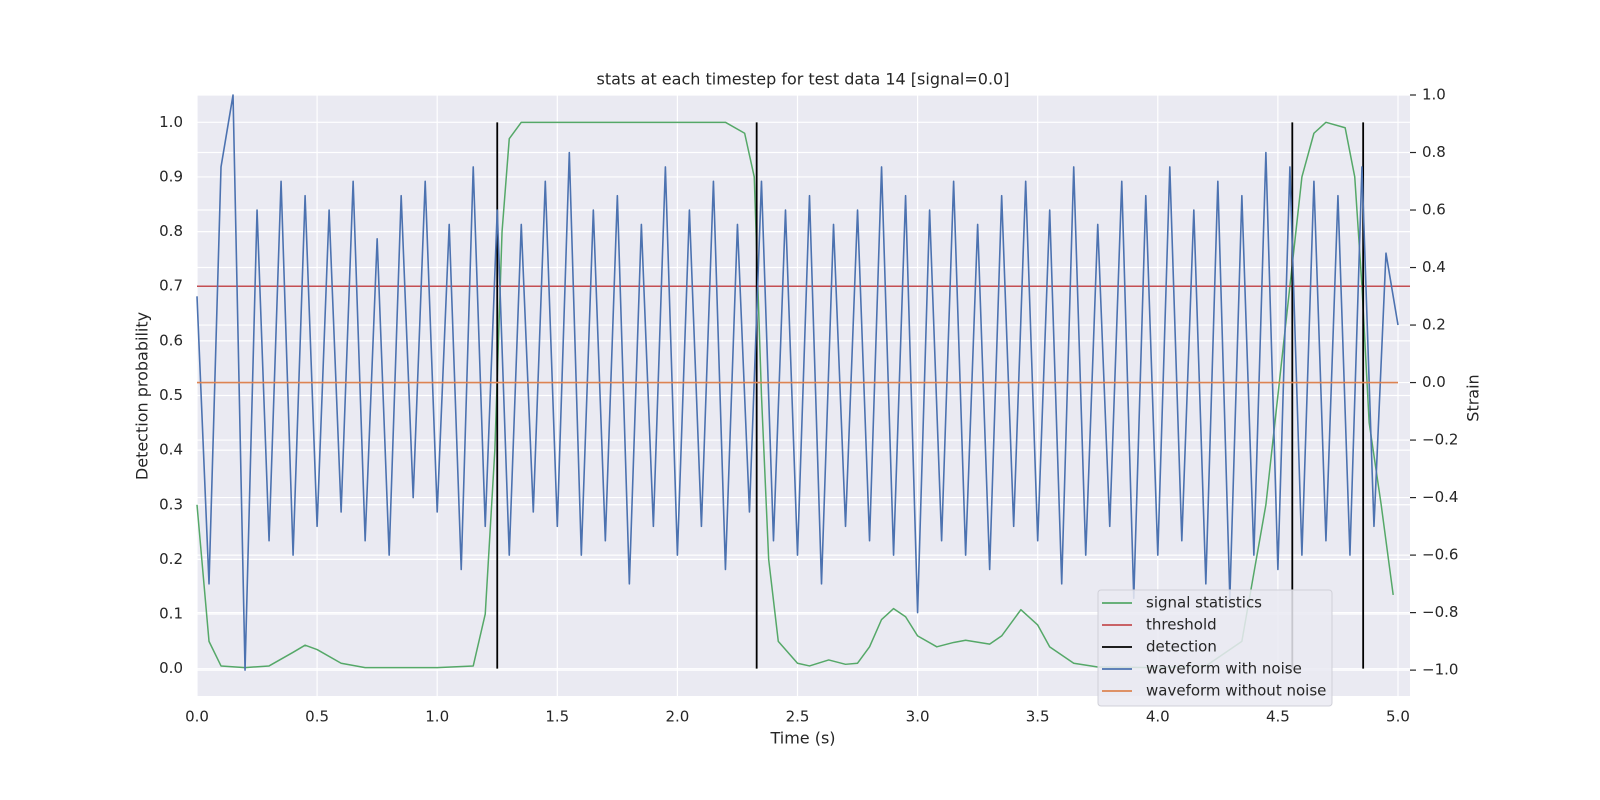  What do you see at coordinates (317, 717) in the screenshot?
I see `x-tick-label: 0.5` at bounding box center [317, 717].